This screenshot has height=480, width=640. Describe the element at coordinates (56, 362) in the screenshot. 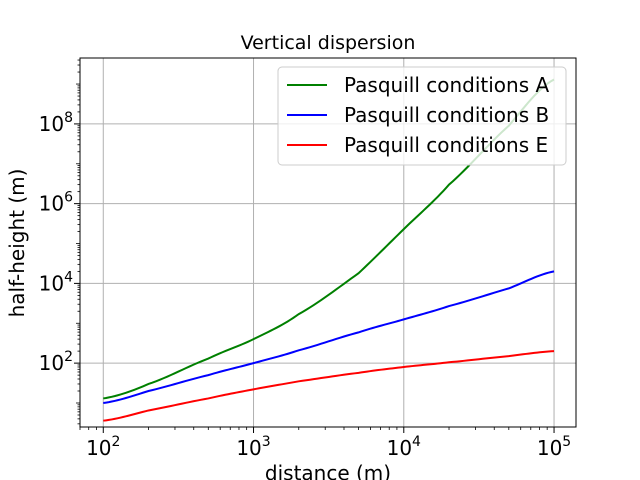

I see `y-tick-label: 10²` at that location.